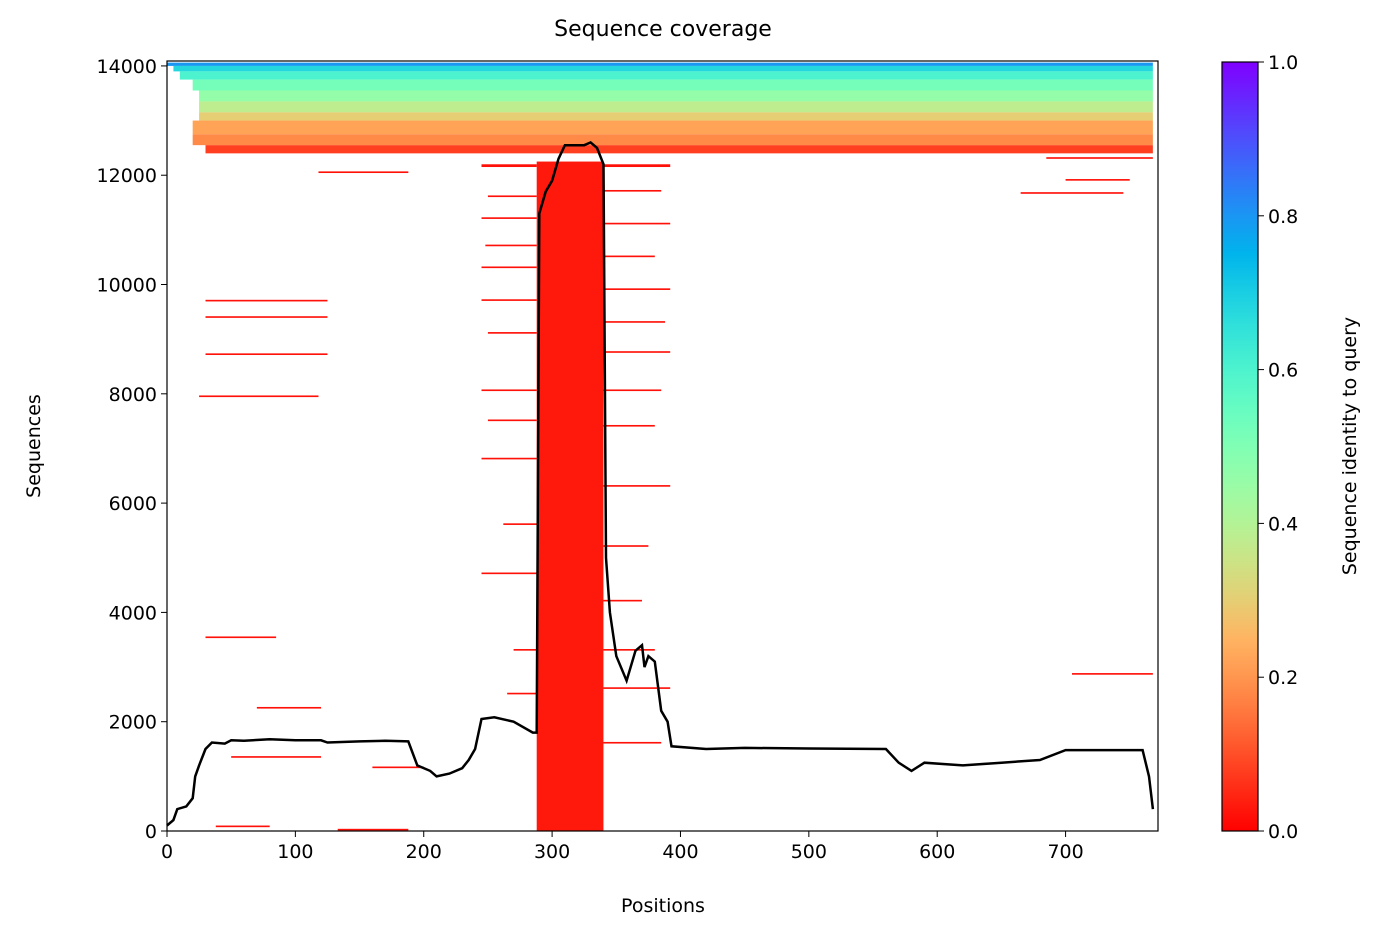 The image size is (1382, 943). I want to click on colorbar-tick-label: 1.0, so click(1283, 63).